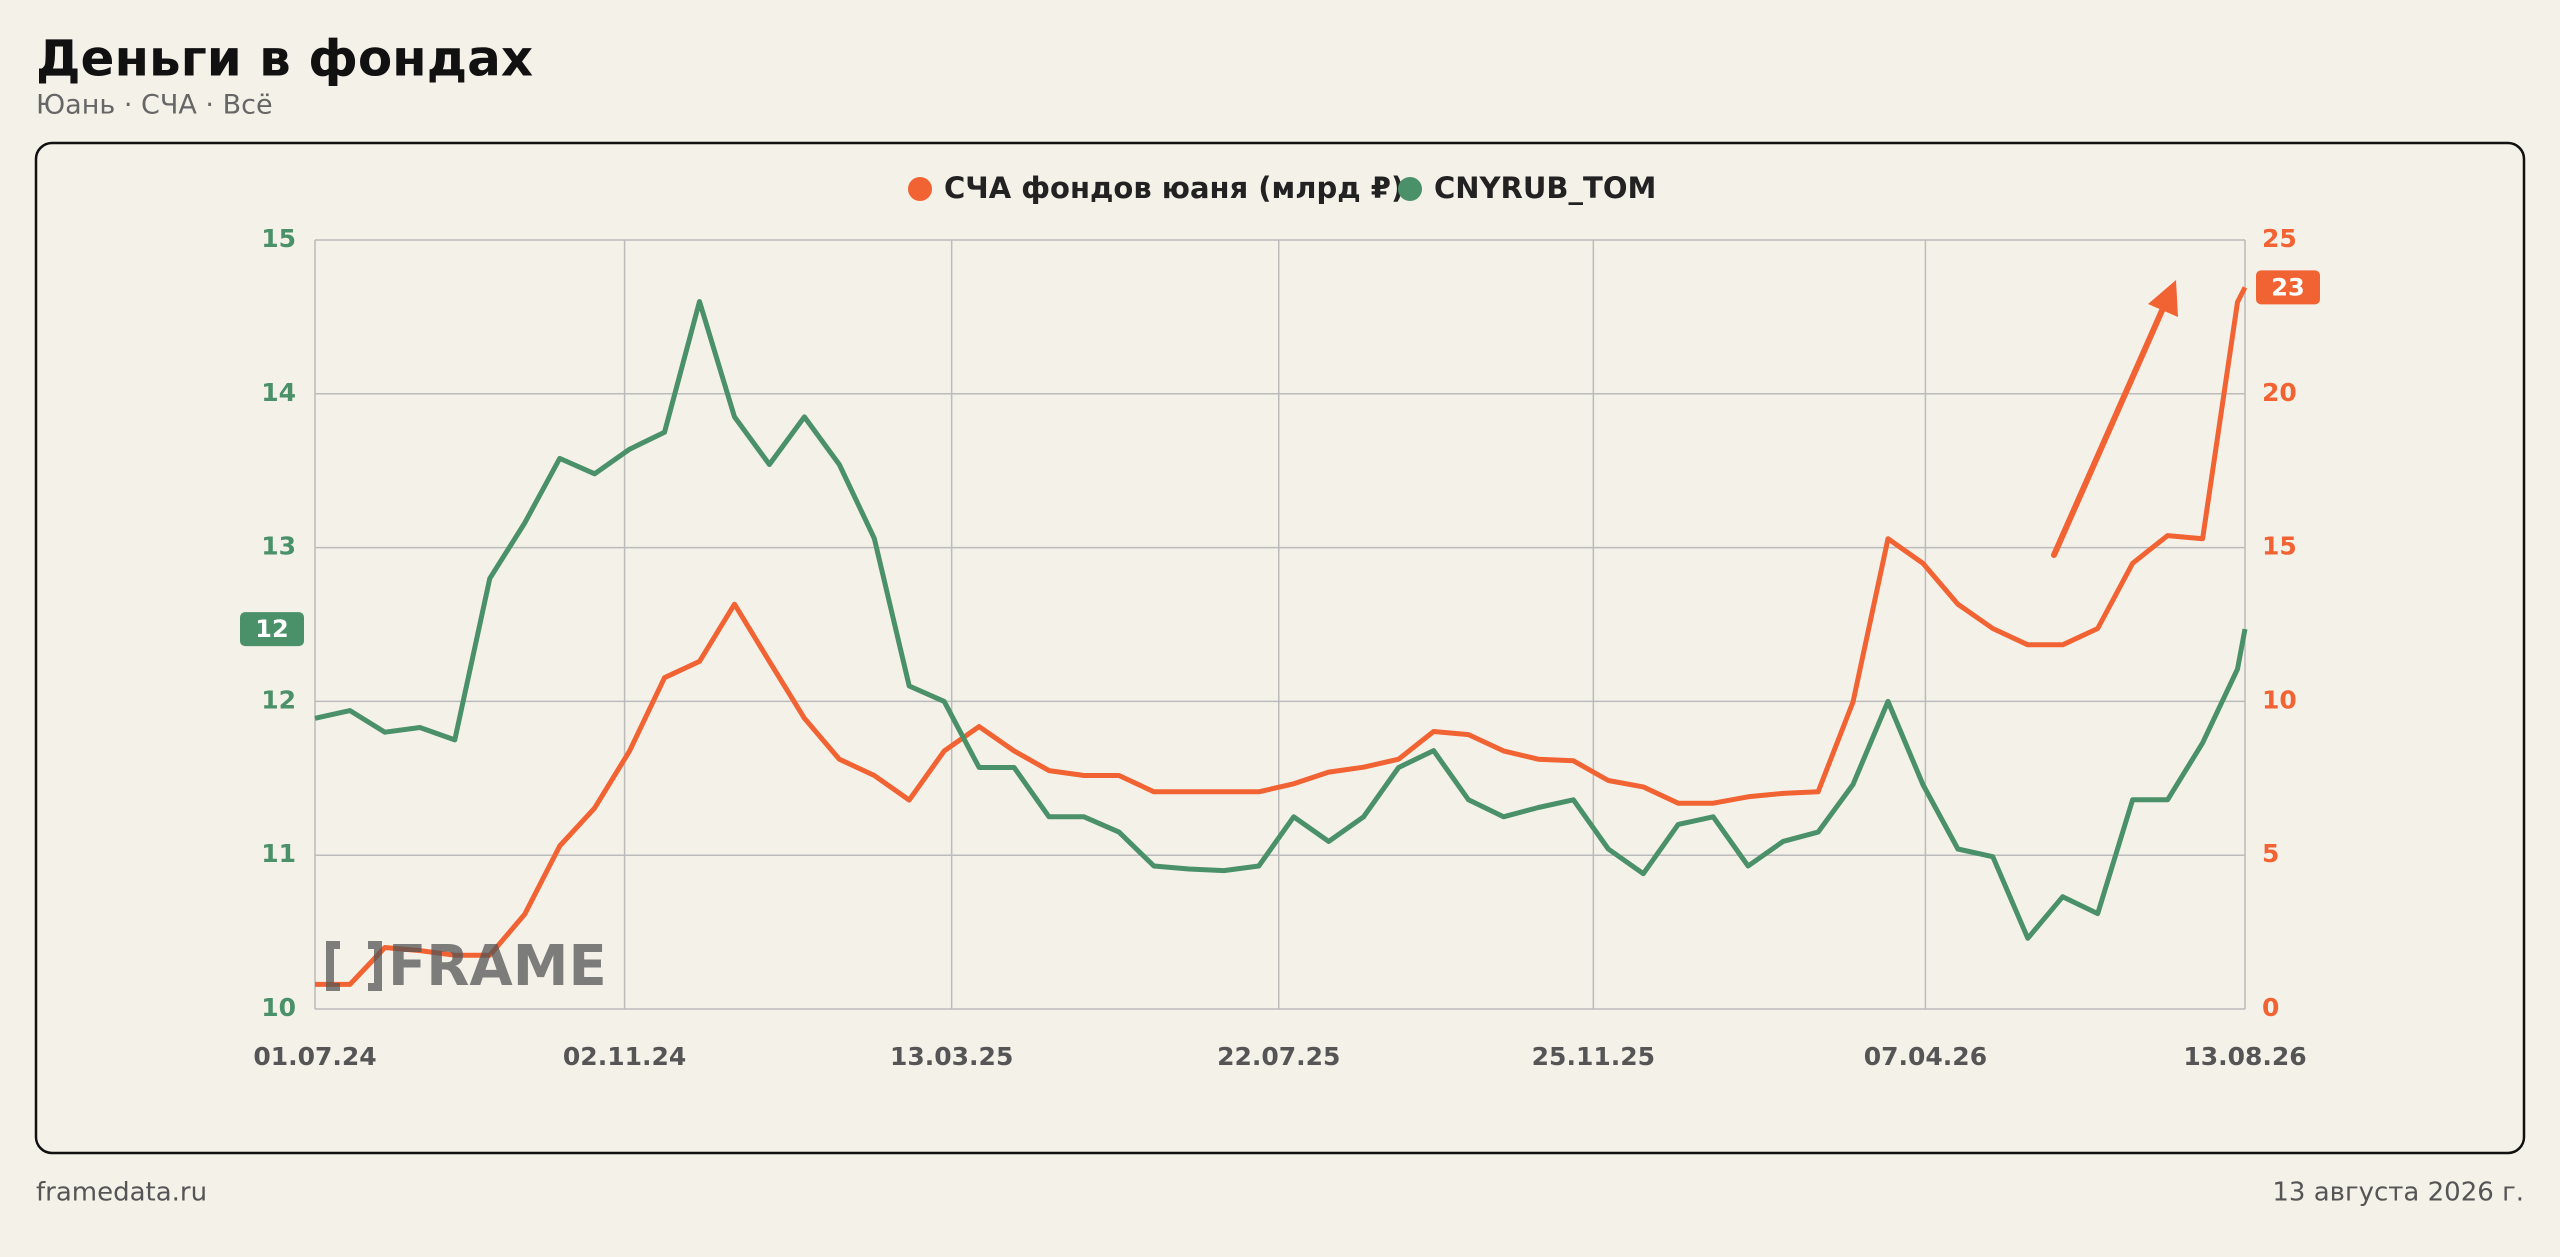  I want to click on x-tick-label: 22.07.25, so click(1278, 1056).